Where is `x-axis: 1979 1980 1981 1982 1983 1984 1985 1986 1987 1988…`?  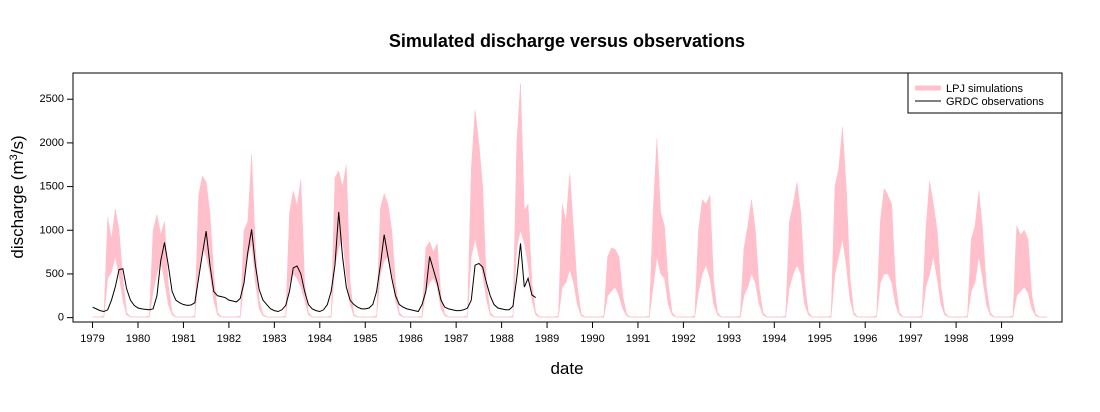 x-axis: 1979 1980 1981 1982 1983 1984 1985 1986 1987 1988… is located at coordinates (547, 333).